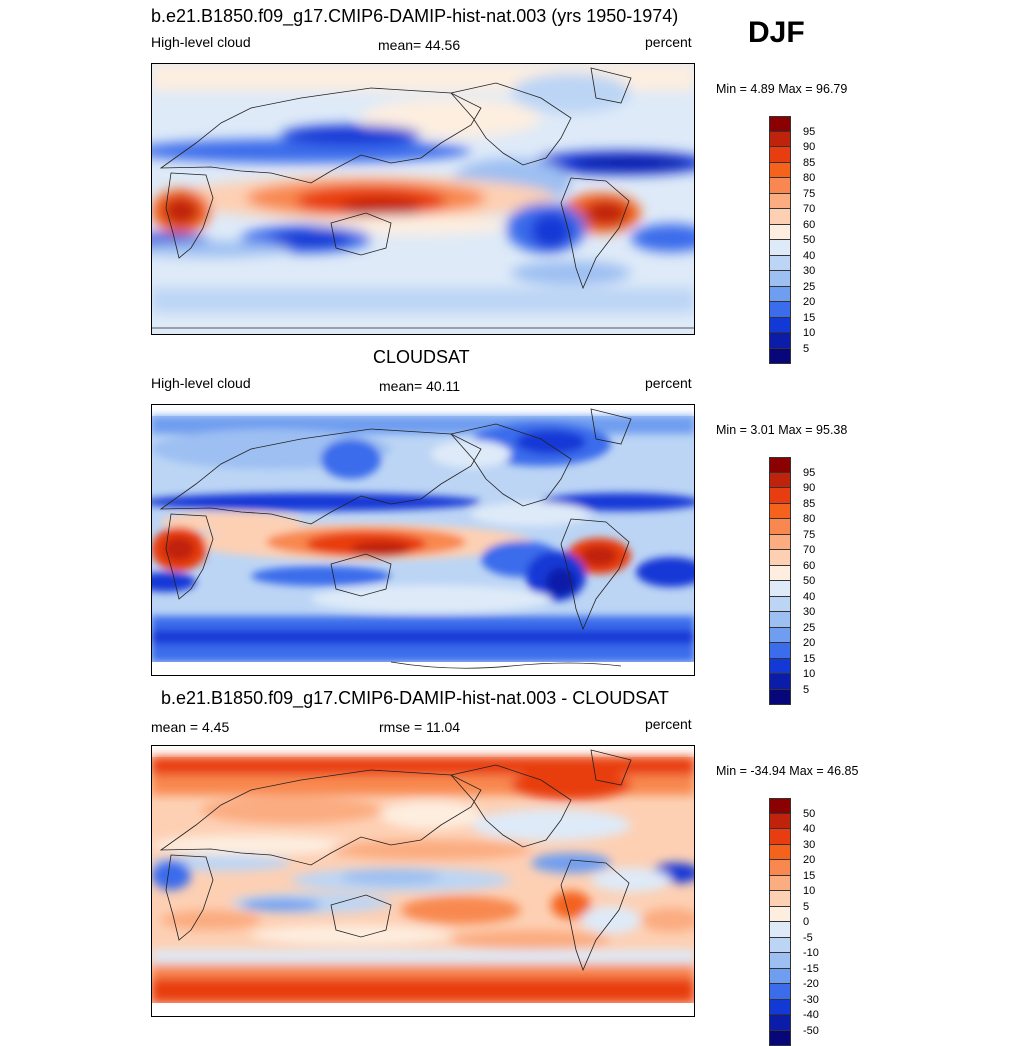 The image size is (1024, 1046). What do you see at coordinates (809, 147) in the screenshot?
I see `colorbar-tick-label: 90` at bounding box center [809, 147].